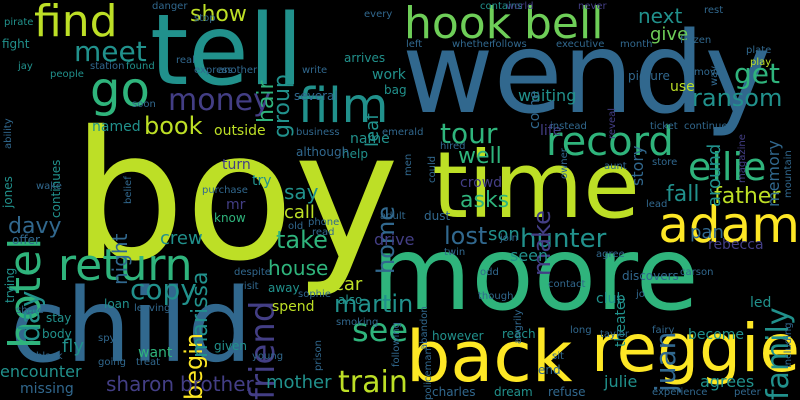  Describe the element at coordinates (547, 95) in the screenshot. I see `word-waiting: waiting` at that location.